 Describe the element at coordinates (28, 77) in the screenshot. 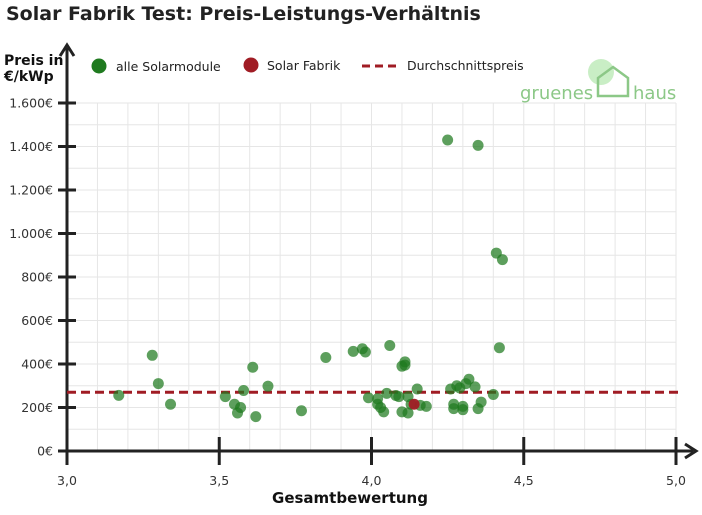

I see `y-axis-label-line2: €/kWp` at that location.